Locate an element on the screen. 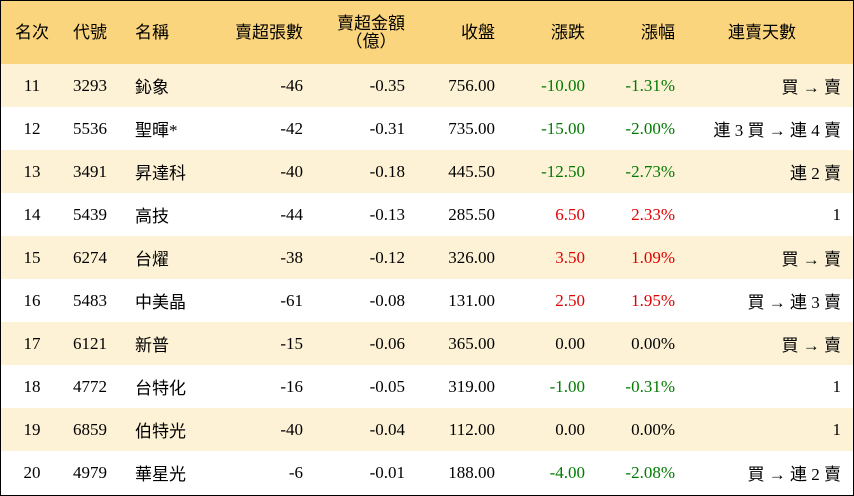  cell-net-sell-shares: -61 is located at coordinates (291, 300).